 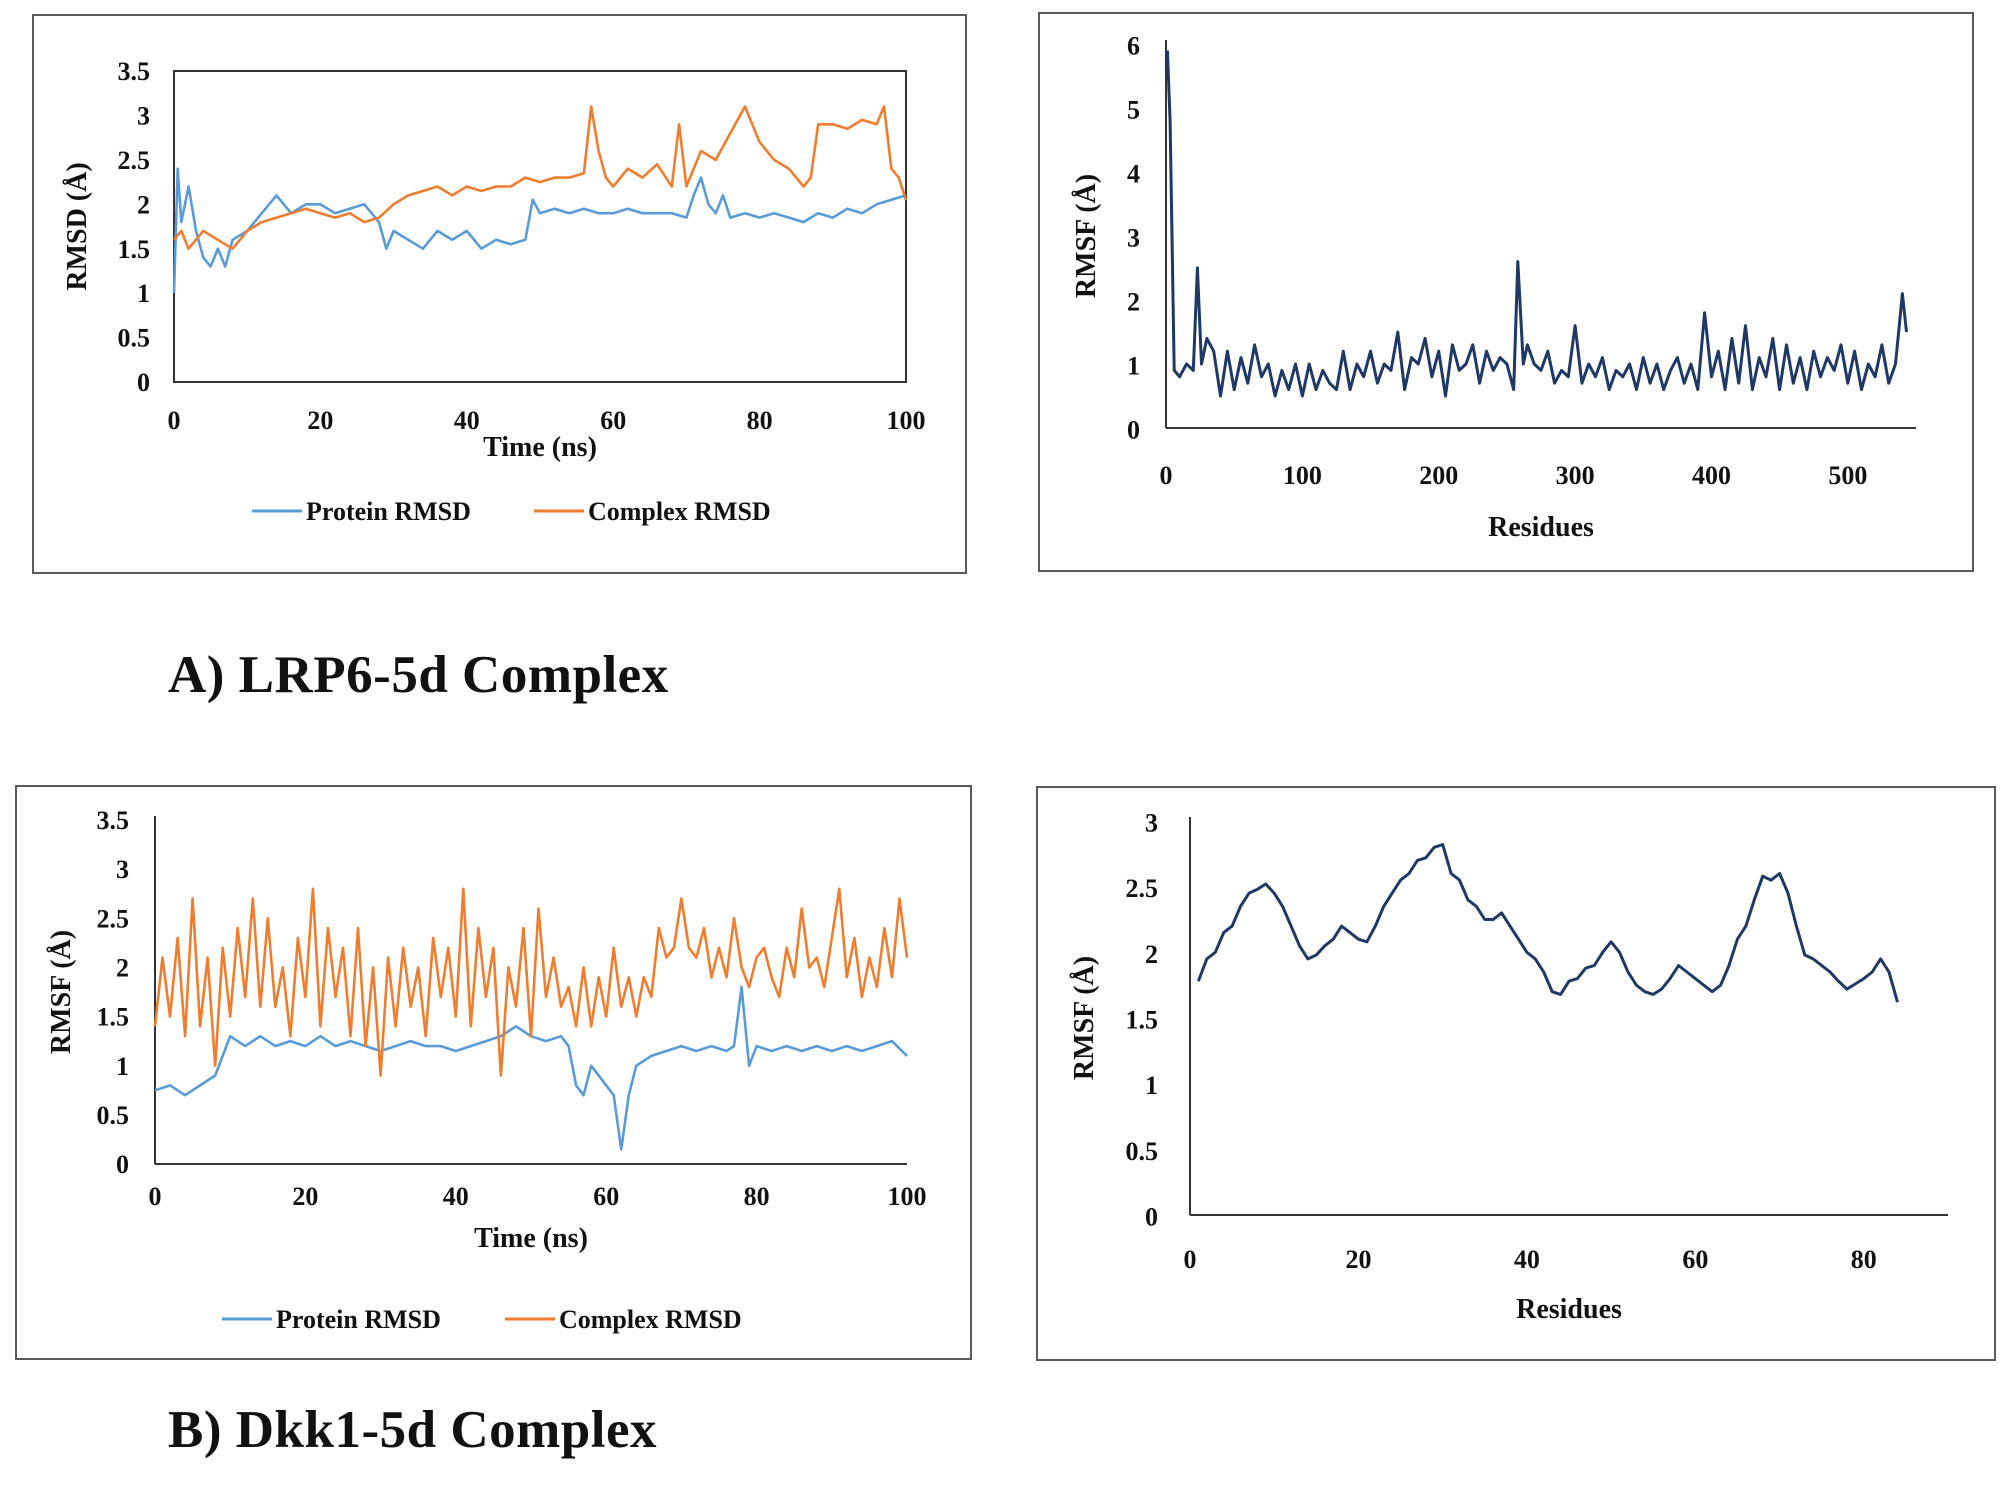 I want to click on plot-area-border, so click(x=540, y=226).